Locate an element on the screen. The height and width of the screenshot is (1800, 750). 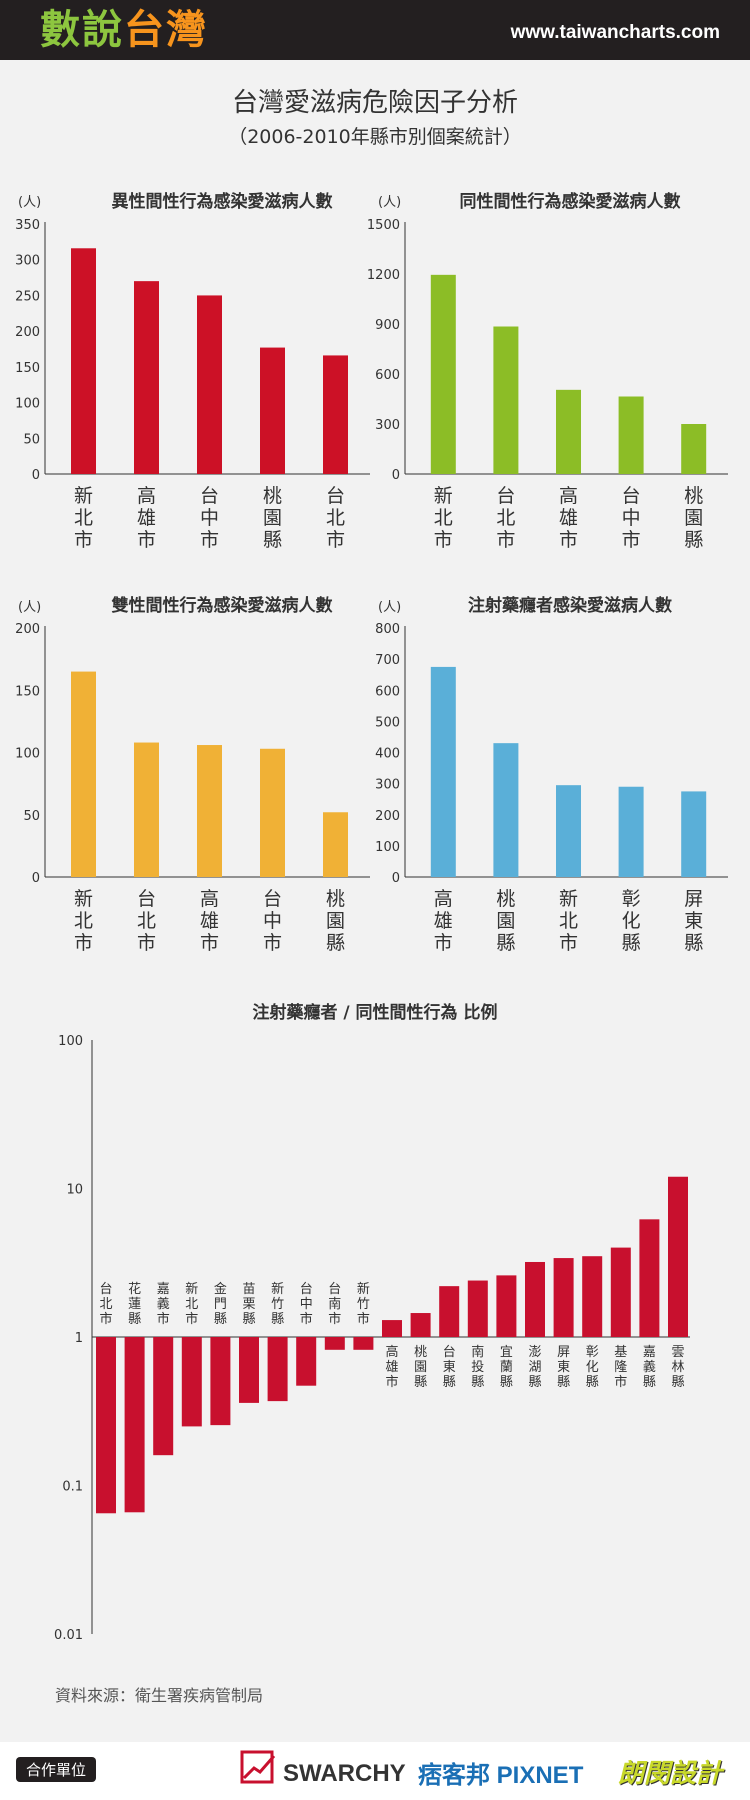
chart3-y-tick: 200 is located at coordinates (27, 629).